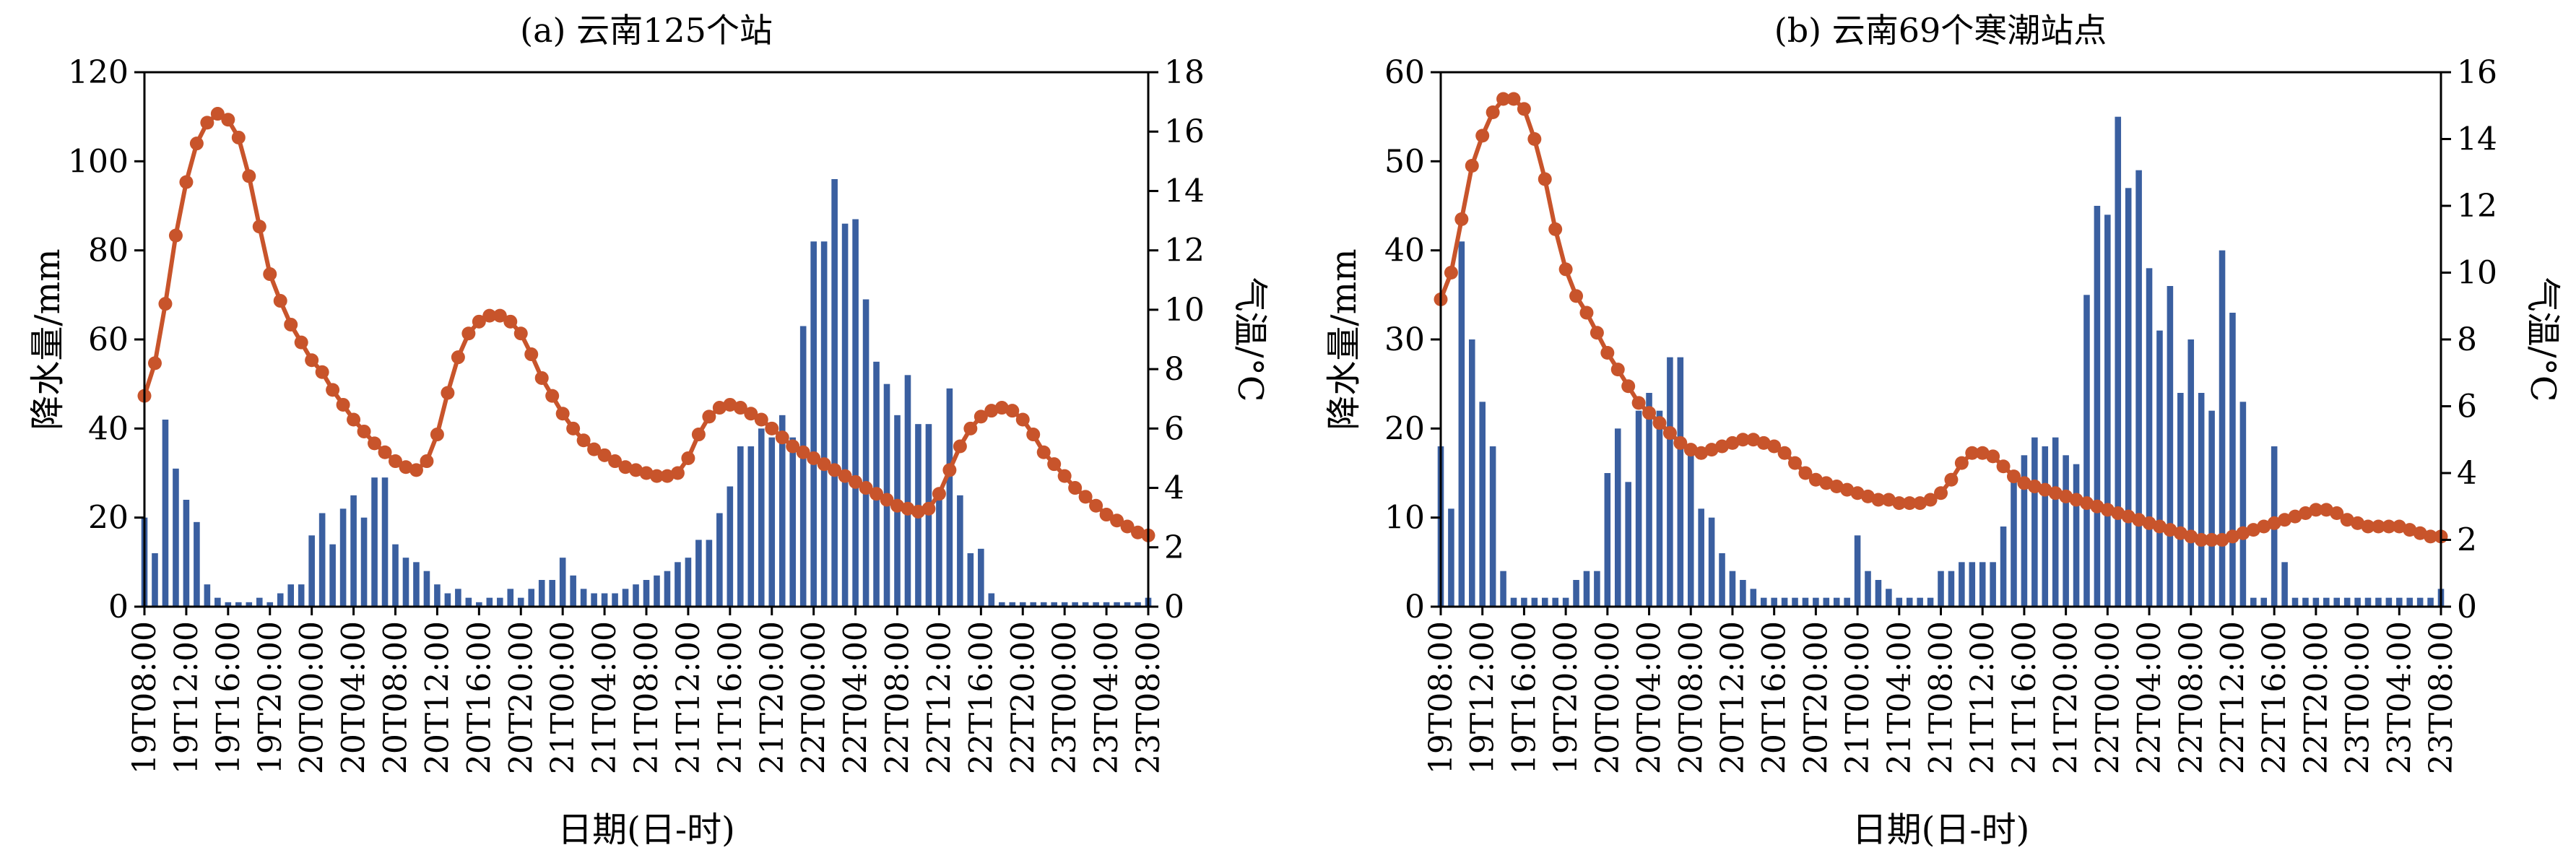 The image size is (2576, 858). What do you see at coordinates (479, 697) in the screenshot?
I see `x-tick-label: 20T16:00` at bounding box center [479, 697].